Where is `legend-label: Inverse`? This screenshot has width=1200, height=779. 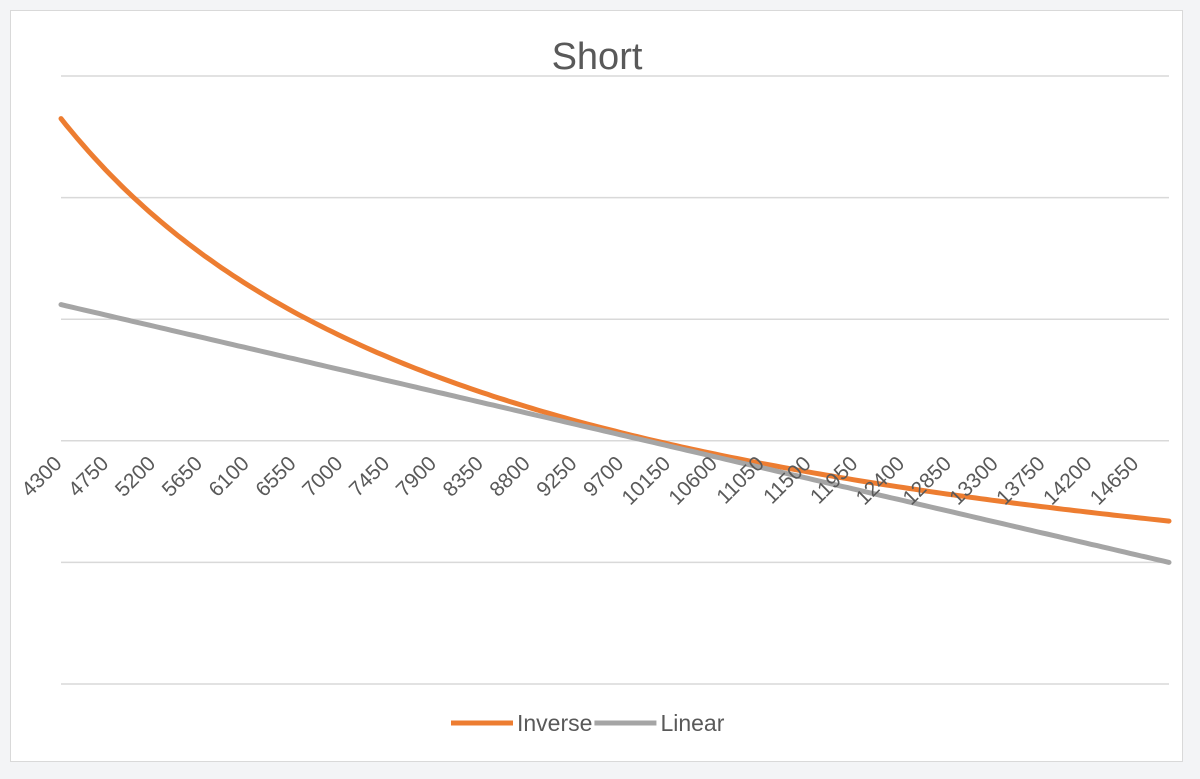
legend-label: Inverse is located at coordinates (554, 723).